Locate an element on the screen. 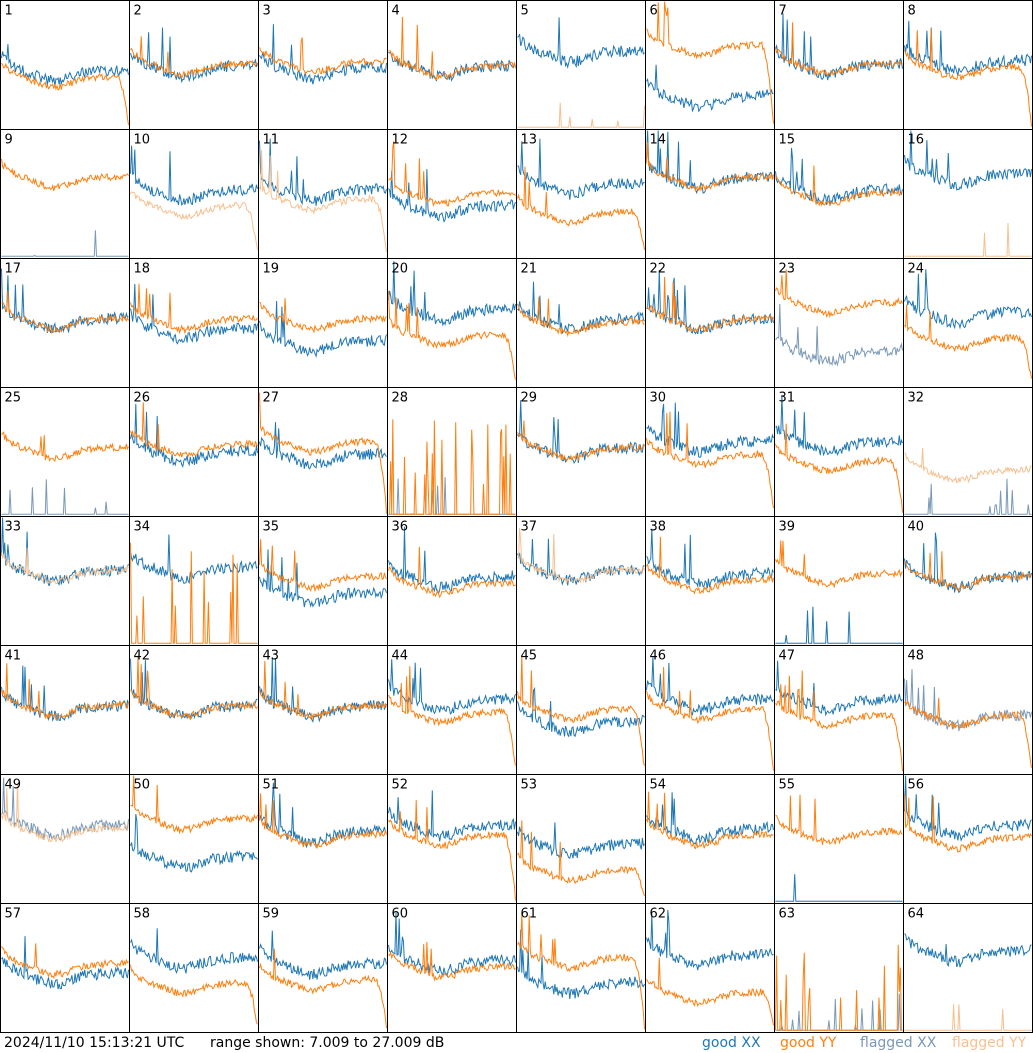  panel-label: 2 is located at coordinates (138, 11).